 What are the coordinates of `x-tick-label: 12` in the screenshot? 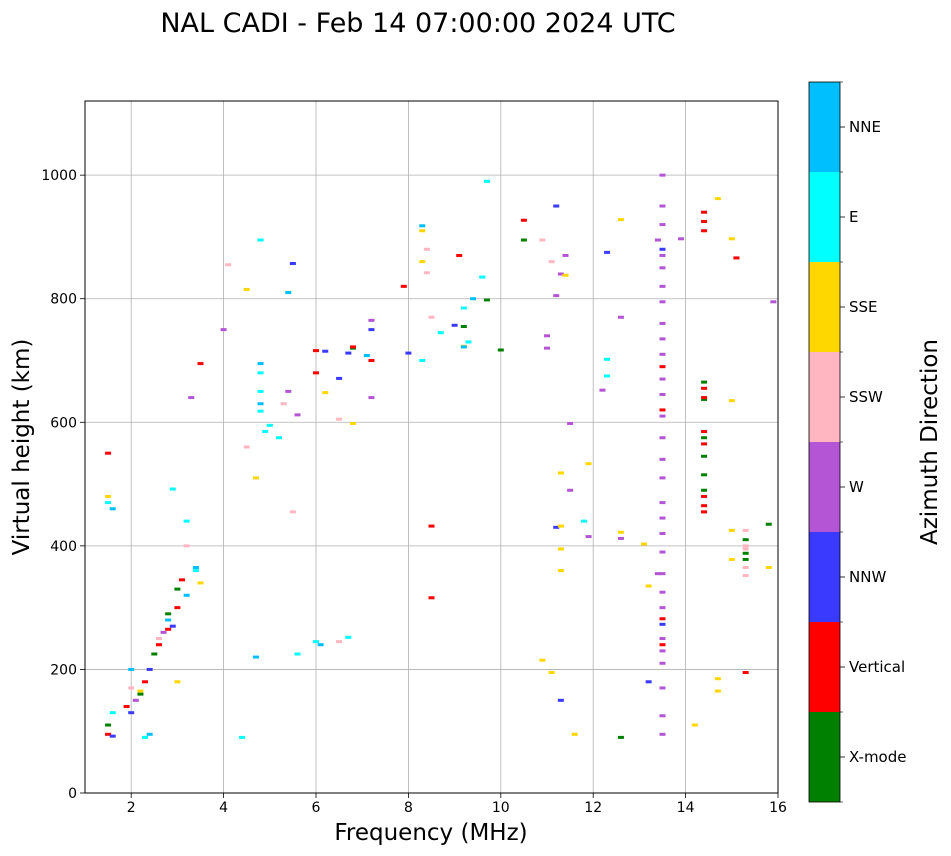 It's located at (593, 808).